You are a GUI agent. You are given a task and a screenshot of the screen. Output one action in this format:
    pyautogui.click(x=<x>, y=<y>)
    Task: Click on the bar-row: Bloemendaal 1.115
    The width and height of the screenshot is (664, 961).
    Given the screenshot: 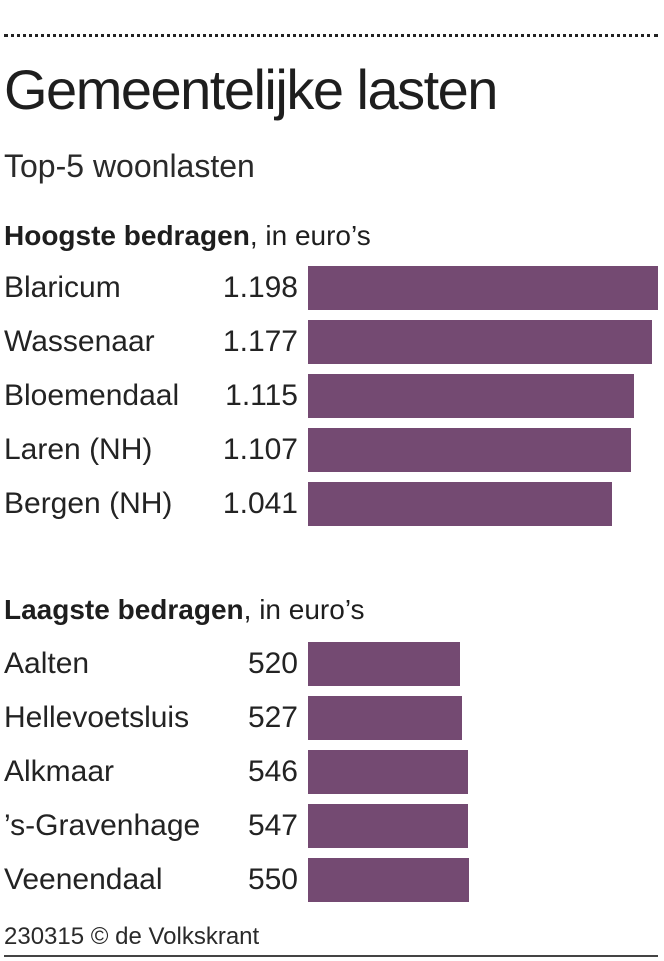 What is the action you would take?
    pyautogui.click(x=332, y=396)
    